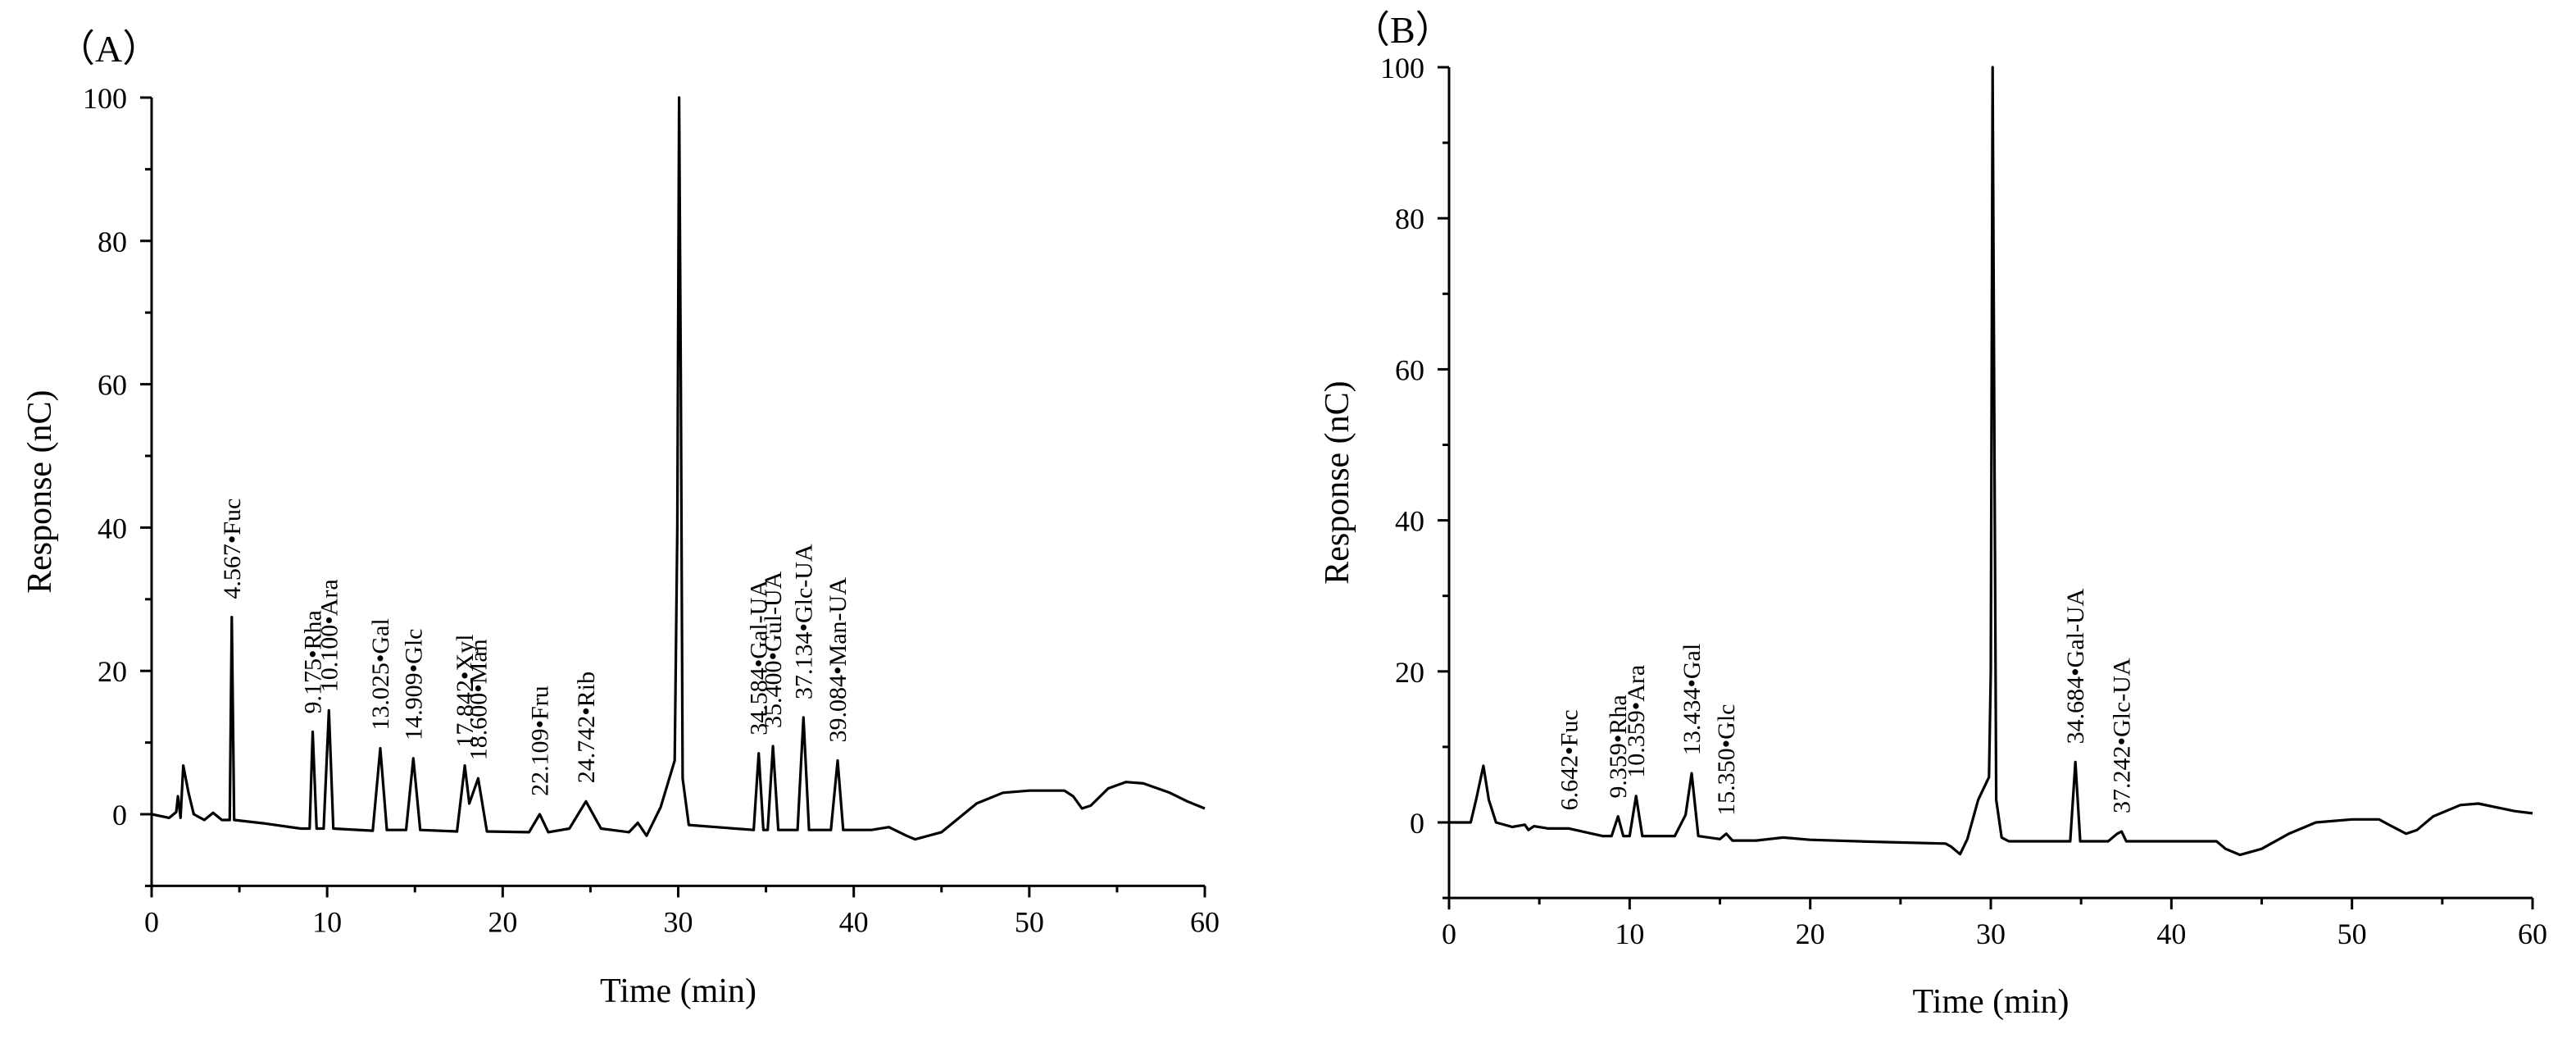  What do you see at coordinates (232, 549) in the screenshot?
I see `peak-label: 4.567•Fuc` at bounding box center [232, 549].